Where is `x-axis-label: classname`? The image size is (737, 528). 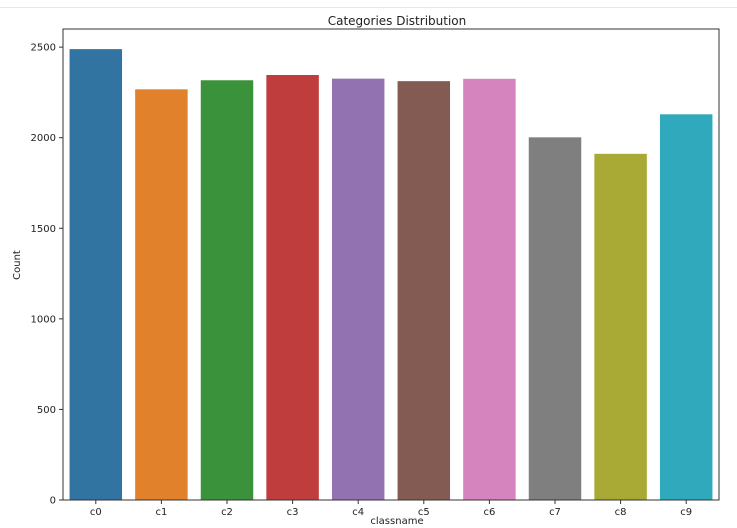 x-axis-label: classname is located at coordinates (396, 520).